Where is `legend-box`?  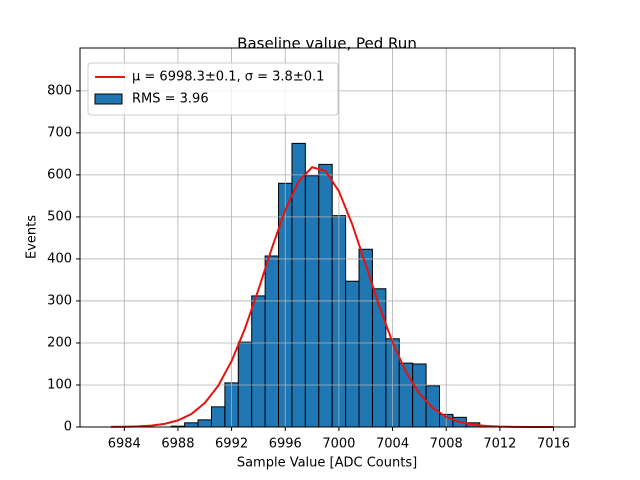
legend-box is located at coordinates (213, 89).